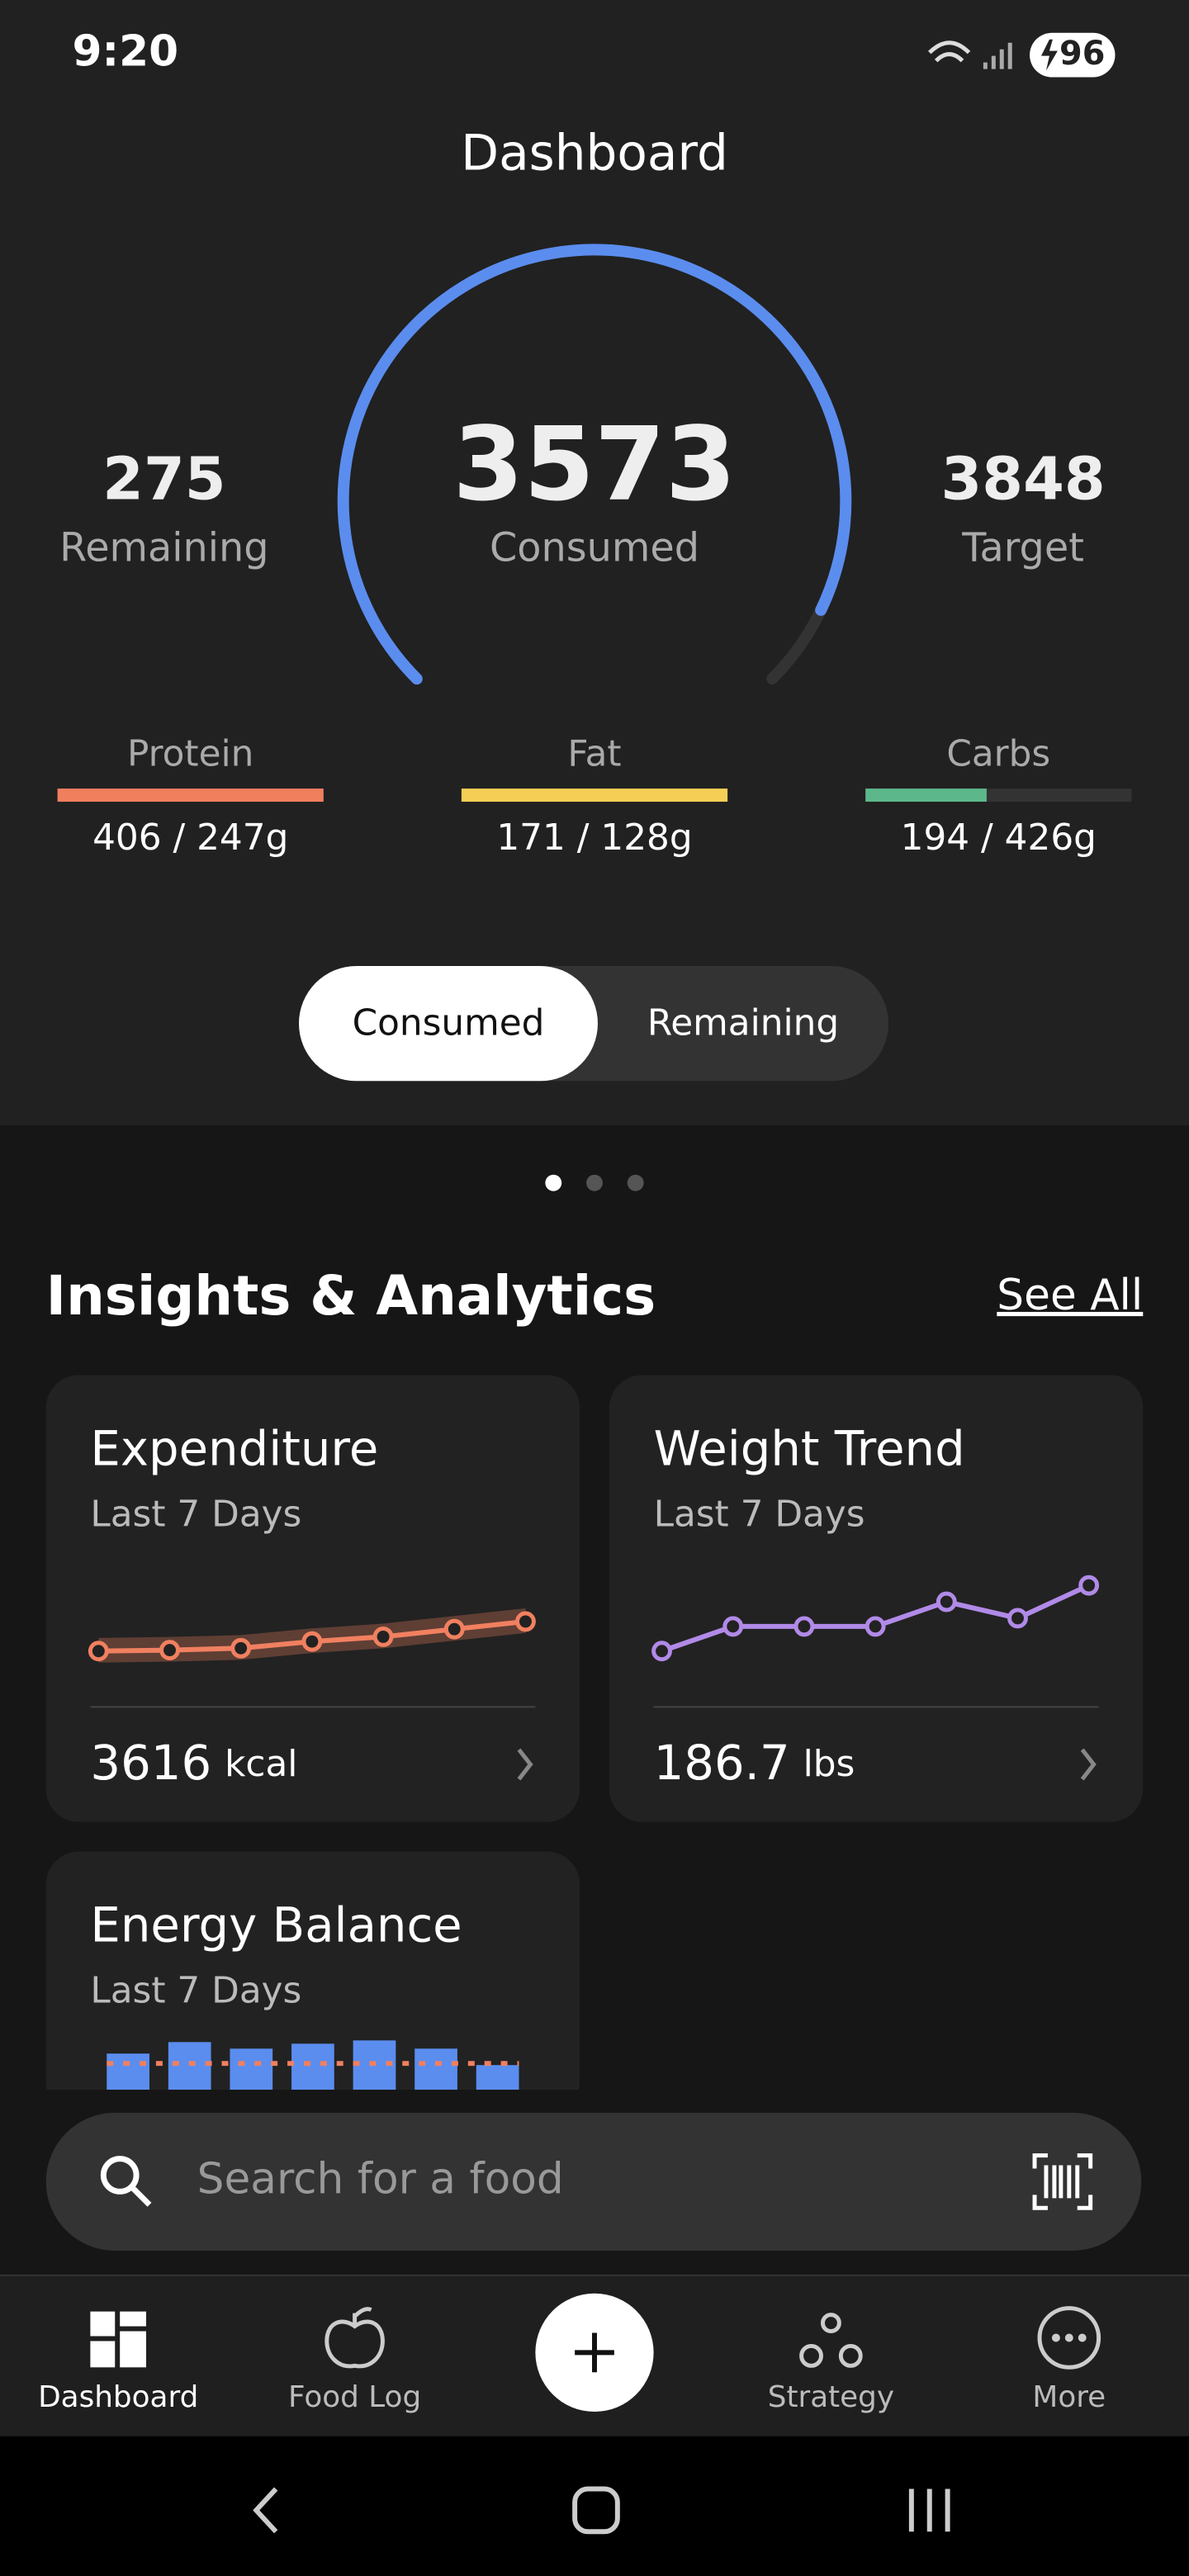  What do you see at coordinates (831, 2340) in the screenshot?
I see `strategy-icon` at bounding box center [831, 2340].